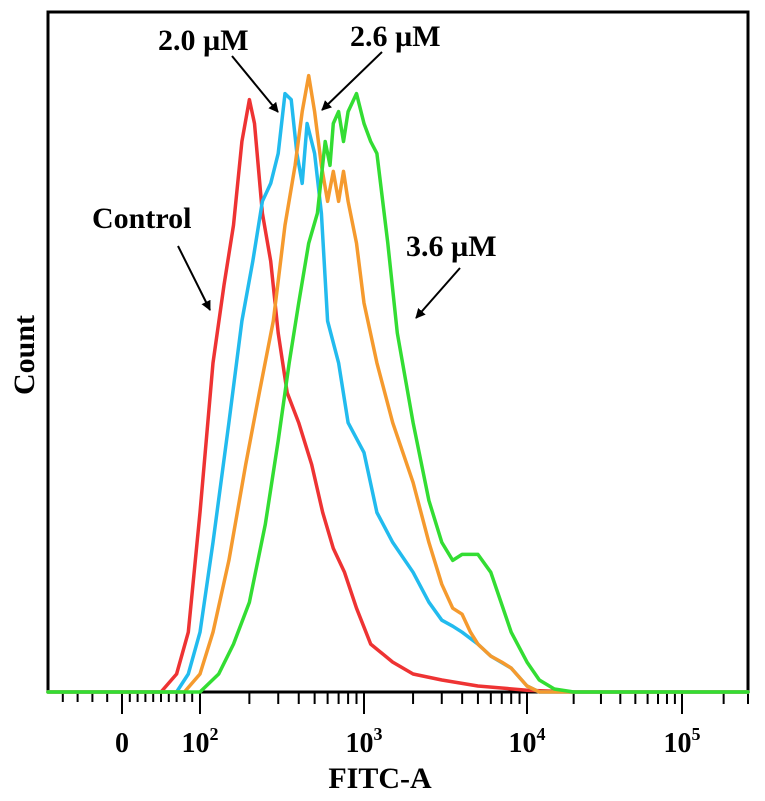 This screenshot has height=801, width=765. Describe the element at coordinates (451, 246) in the screenshot. I see `annotation-3-6-label: 3.6 µM` at that location.